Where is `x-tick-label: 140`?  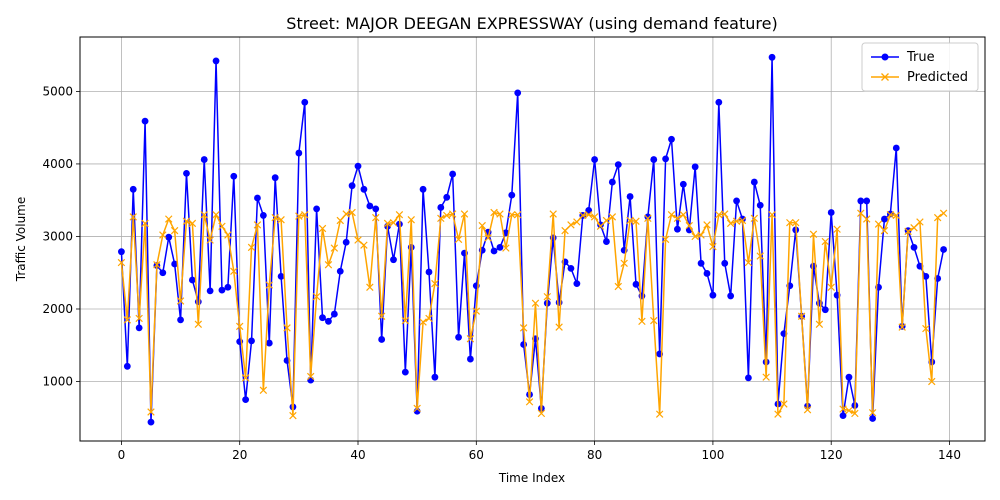
x-tick-label: 140 is located at coordinates (949, 455).